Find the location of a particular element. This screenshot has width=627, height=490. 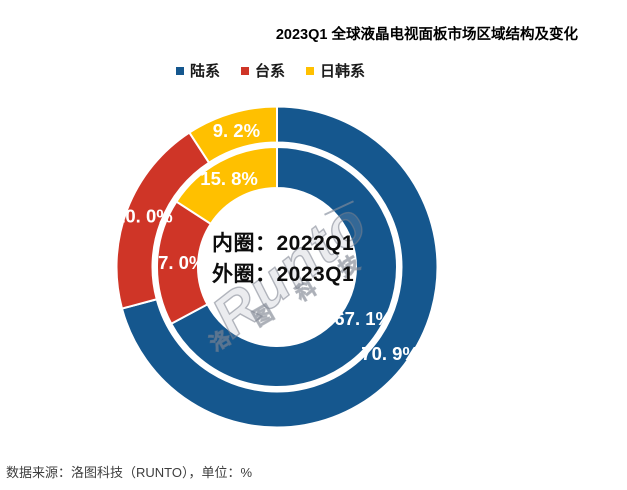

donut-segment-2022Q1-日韩系 is located at coordinates (226, 185).